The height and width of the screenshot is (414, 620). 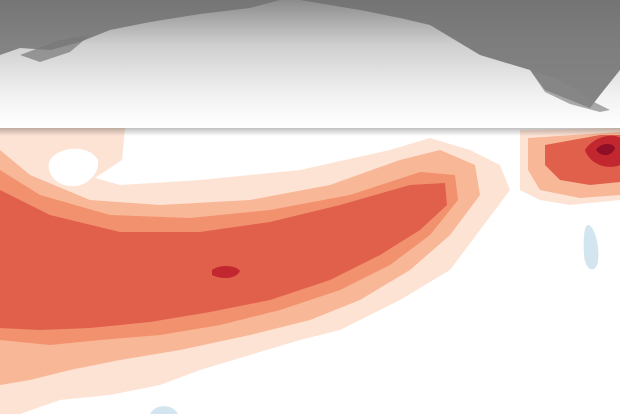 What do you see at coordinates (591, 247) in the screenshot?
I see `cool-spot` at bounding box center [591, 247].